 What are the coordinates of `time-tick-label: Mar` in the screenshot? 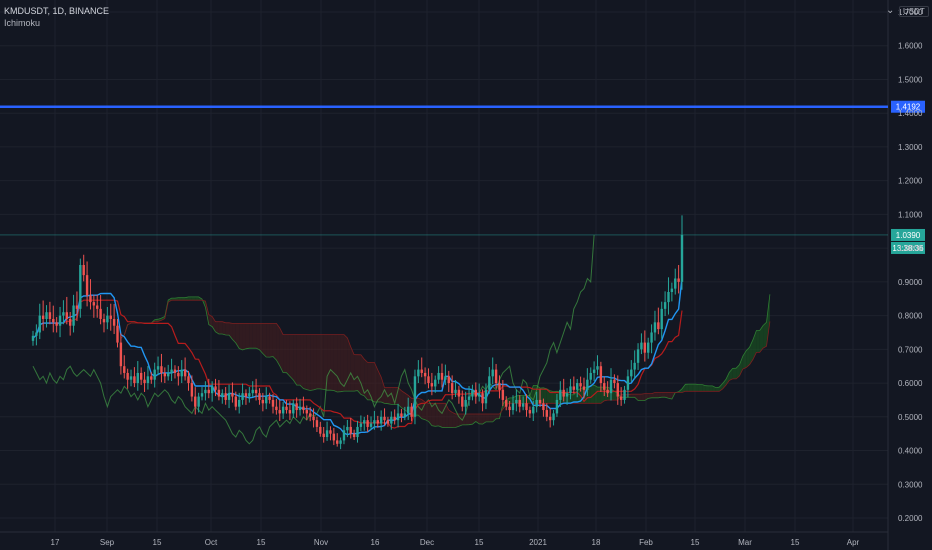 It's located at (745, 542).